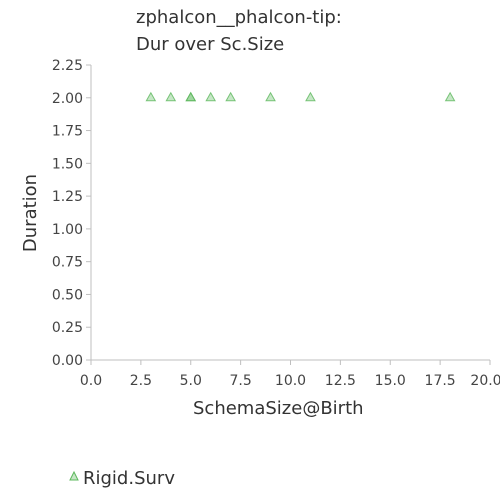 The image size is (500, 500). I want to click on legend-label-rigid-surv: Rigid.Surv, so click(129, 478).